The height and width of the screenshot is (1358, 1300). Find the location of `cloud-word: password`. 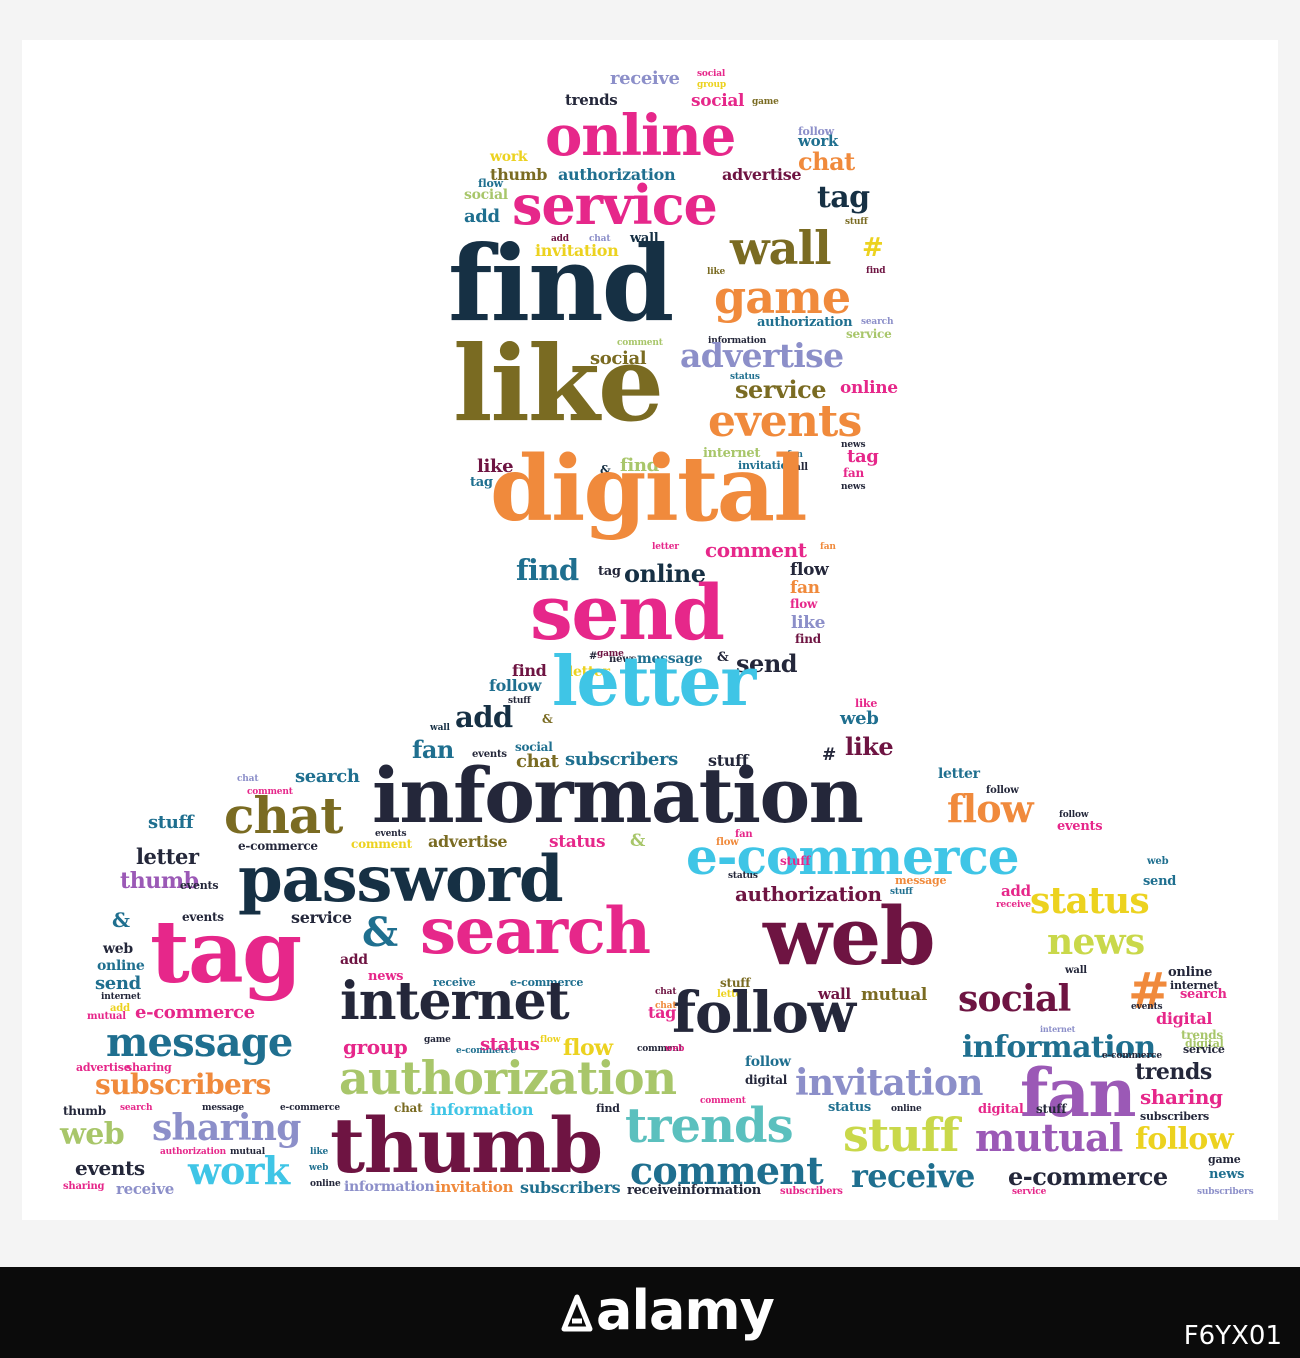

cloud-word: password is located at coordinates (401, 879).